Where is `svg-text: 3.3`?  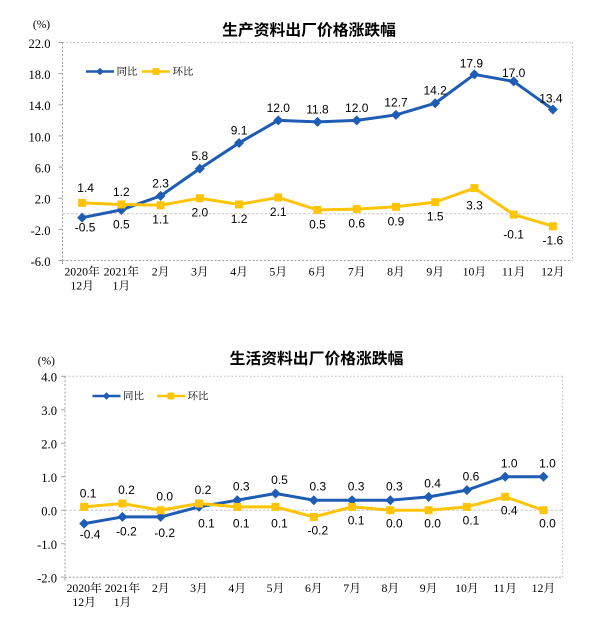
svg-text: 3.3 is located at coordinates (474, 206).